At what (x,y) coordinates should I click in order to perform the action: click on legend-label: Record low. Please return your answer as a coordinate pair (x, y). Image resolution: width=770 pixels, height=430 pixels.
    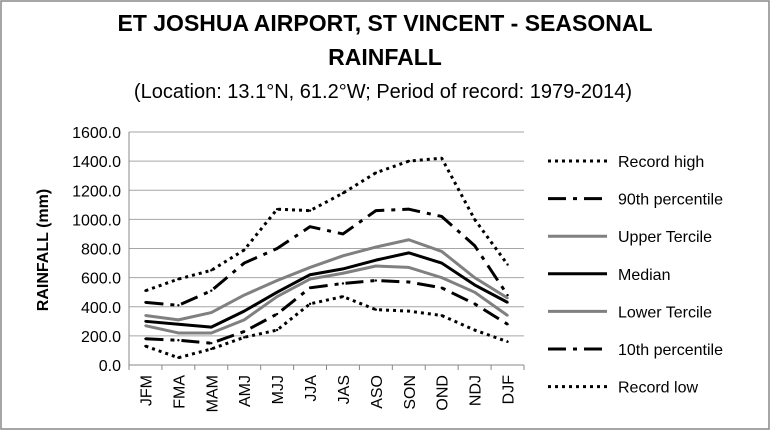
    Looking at the image, I should click on (658, 388).